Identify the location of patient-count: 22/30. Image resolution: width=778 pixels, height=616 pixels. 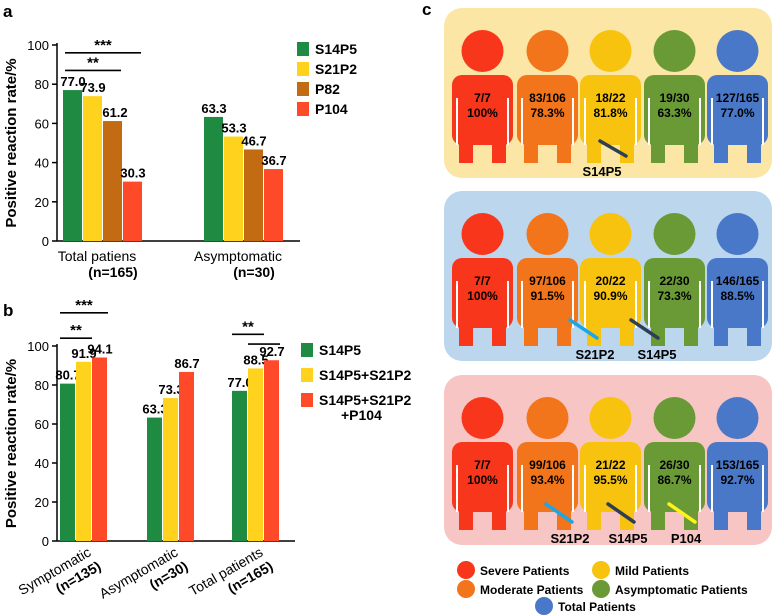
(674, 281).